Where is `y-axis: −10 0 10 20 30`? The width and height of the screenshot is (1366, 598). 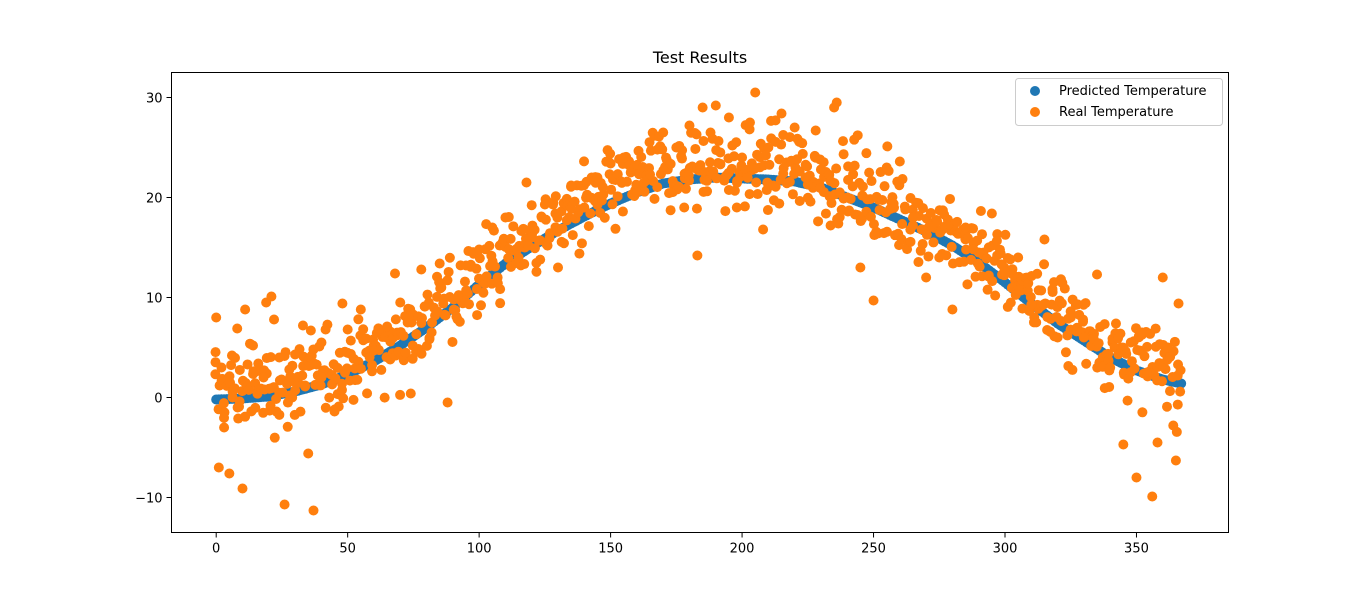 y-axis: −10 0 10 20 30 is located at coordinates (153, 299).